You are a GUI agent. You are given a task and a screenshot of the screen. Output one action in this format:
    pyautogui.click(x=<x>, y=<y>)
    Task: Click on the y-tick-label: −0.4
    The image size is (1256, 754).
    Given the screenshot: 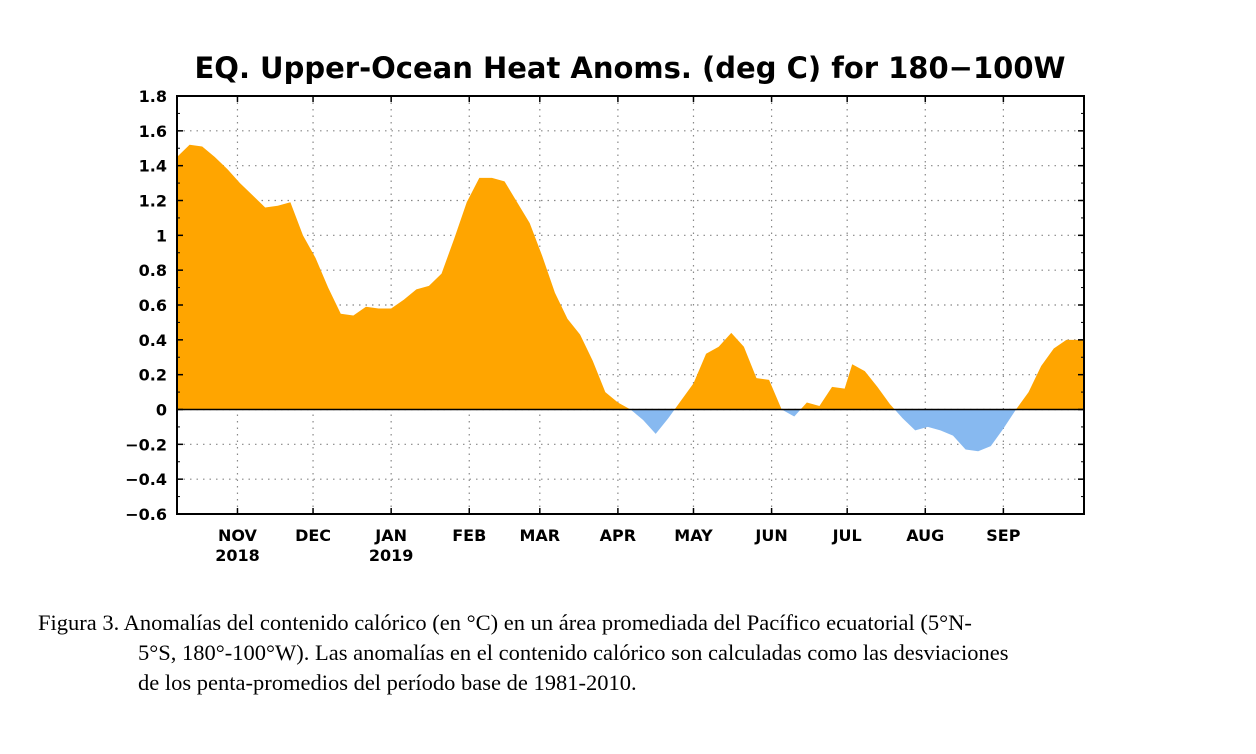 What is the action you would take?
    pyautogui.click(x=146, y=479)
    